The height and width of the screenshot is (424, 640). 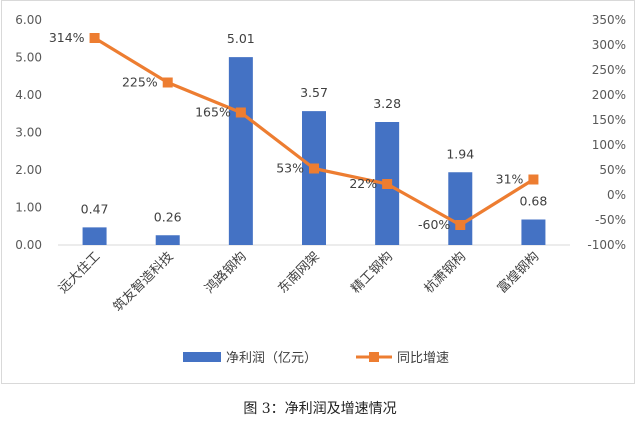 What do you see at coordinates (609, 70) in the screenshot?
I see `y-right-tick-label: 250%` at bounding box center [609, 70].